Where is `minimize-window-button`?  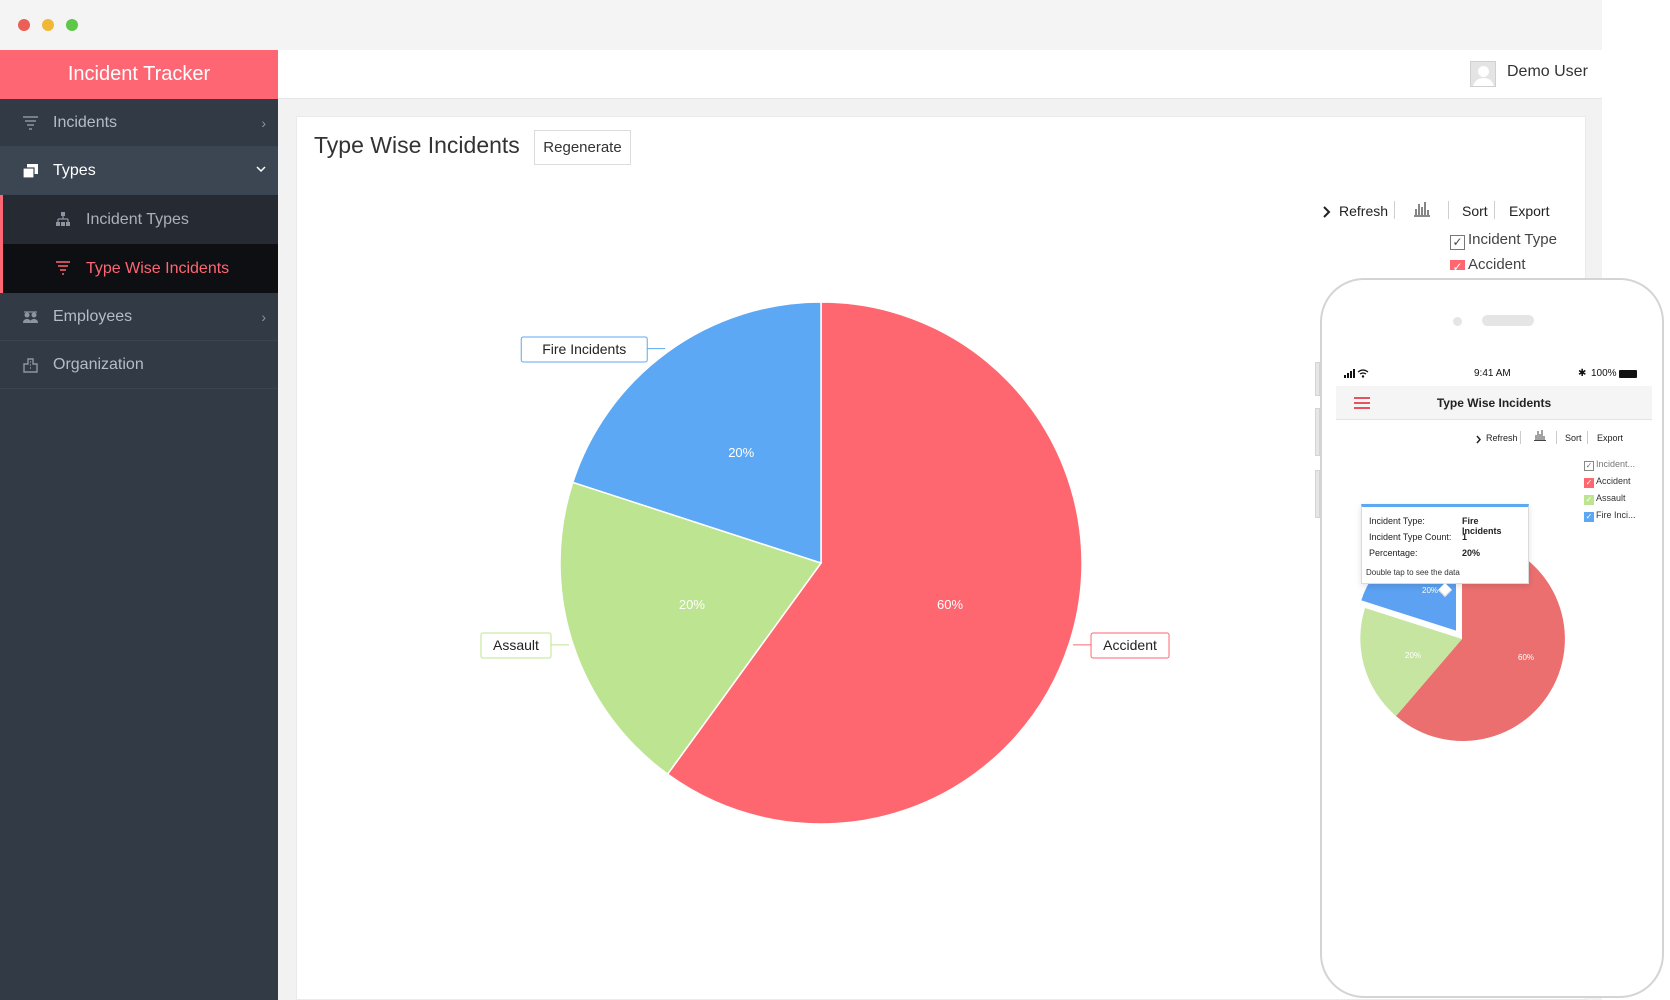
minimize-window-button is located at coordinates (48, 25).